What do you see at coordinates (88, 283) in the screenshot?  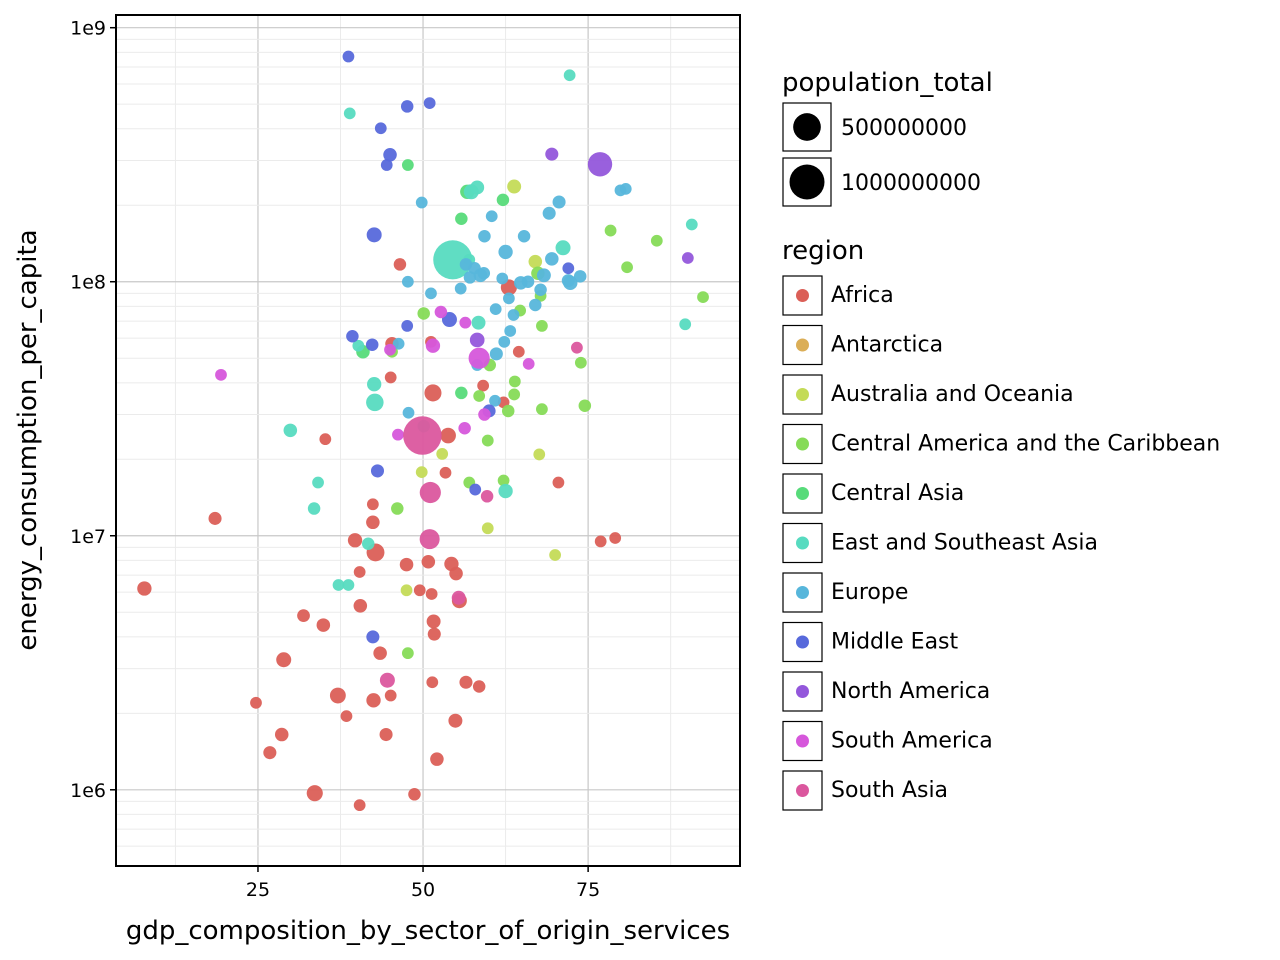 I see `y-tick-label: 1e8` at bounding box center [88, 283].